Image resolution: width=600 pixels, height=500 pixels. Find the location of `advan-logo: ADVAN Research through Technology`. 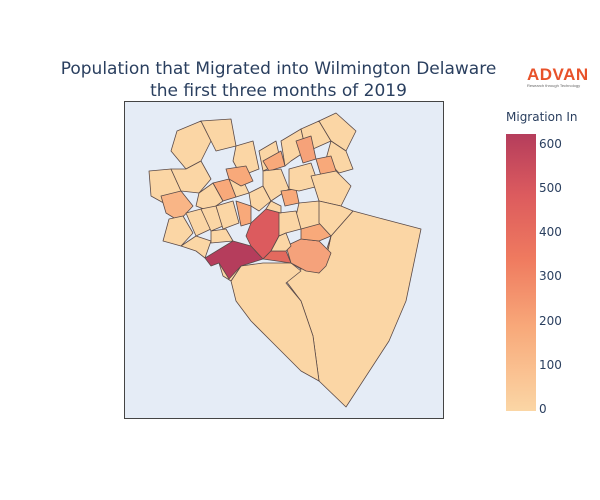

advan-logo: ADVAN Research through Technology is located at coordinates (562, 77).